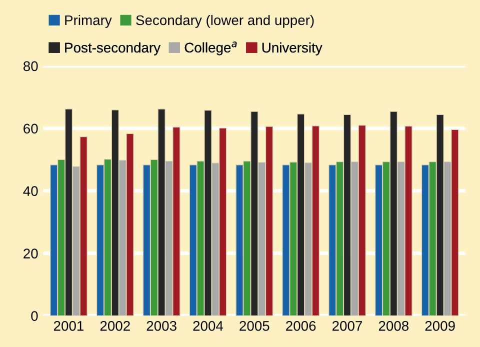  I want to click on x-tick-label: 2006, so click(301, 326).